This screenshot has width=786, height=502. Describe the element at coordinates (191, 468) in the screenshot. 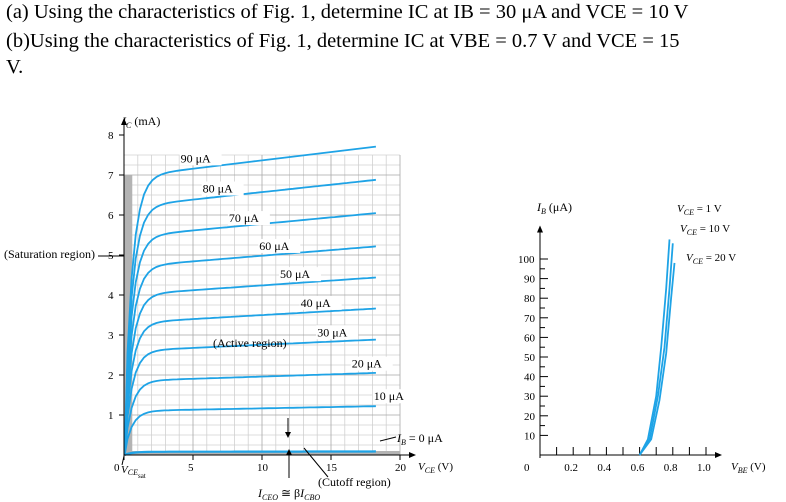

I see `x-tick-label: 5` at that location.